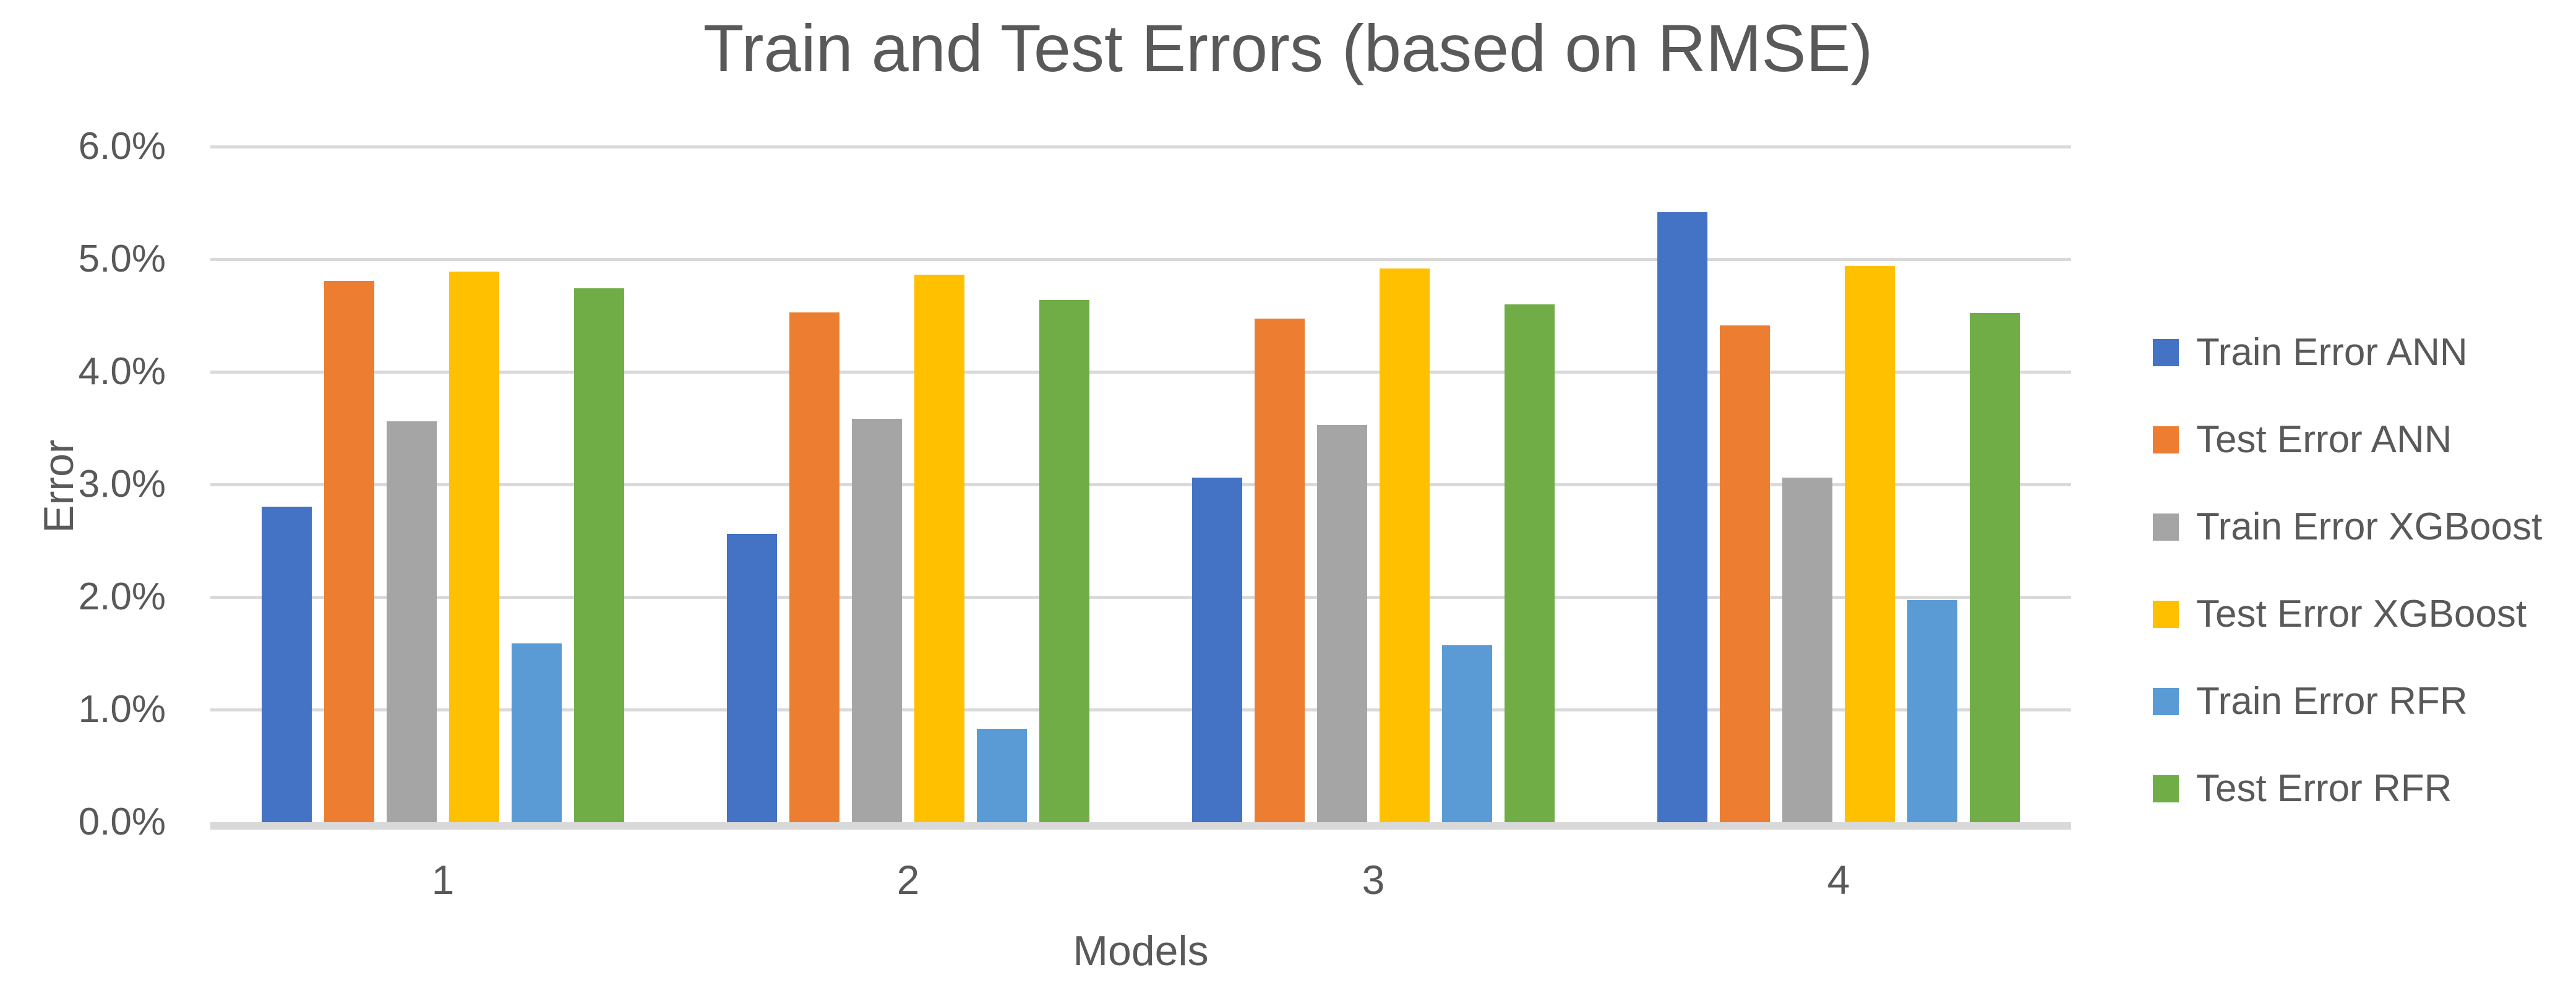 The width and height of the screenshot is (2576, 988). Describe the element at coordinates (2332, 353) in the screenshot. I see `legend-label-train-error-ann: Train Error ANN` at that location.